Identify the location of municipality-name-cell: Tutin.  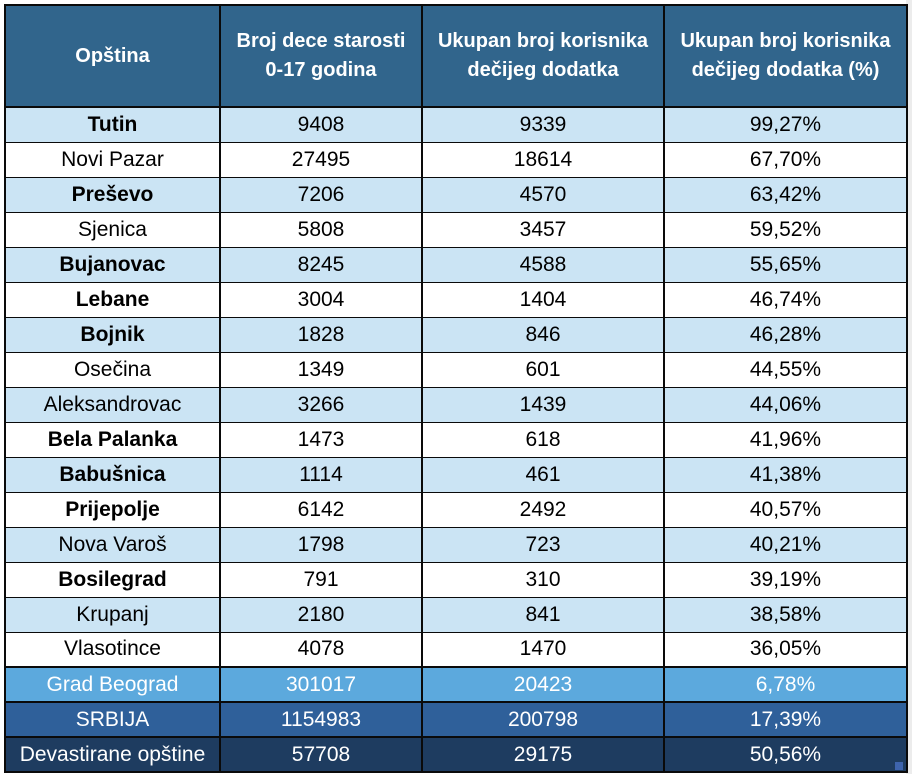
(112, 124).